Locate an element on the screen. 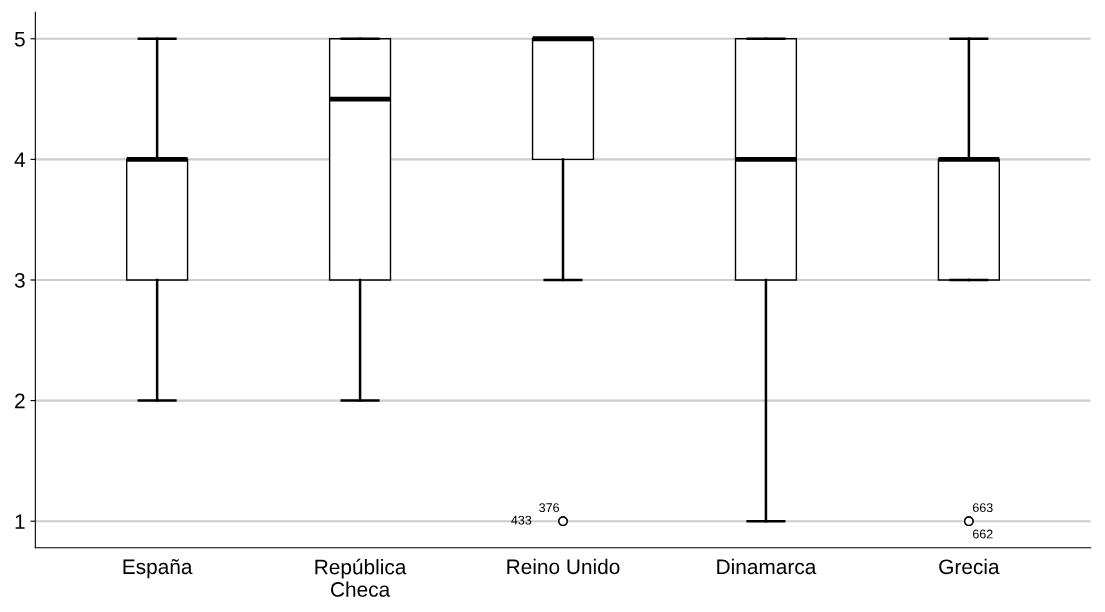 This screenshot has height=612, width=1105. x-tick-label: Grecia is located at coordinates (969, 566).